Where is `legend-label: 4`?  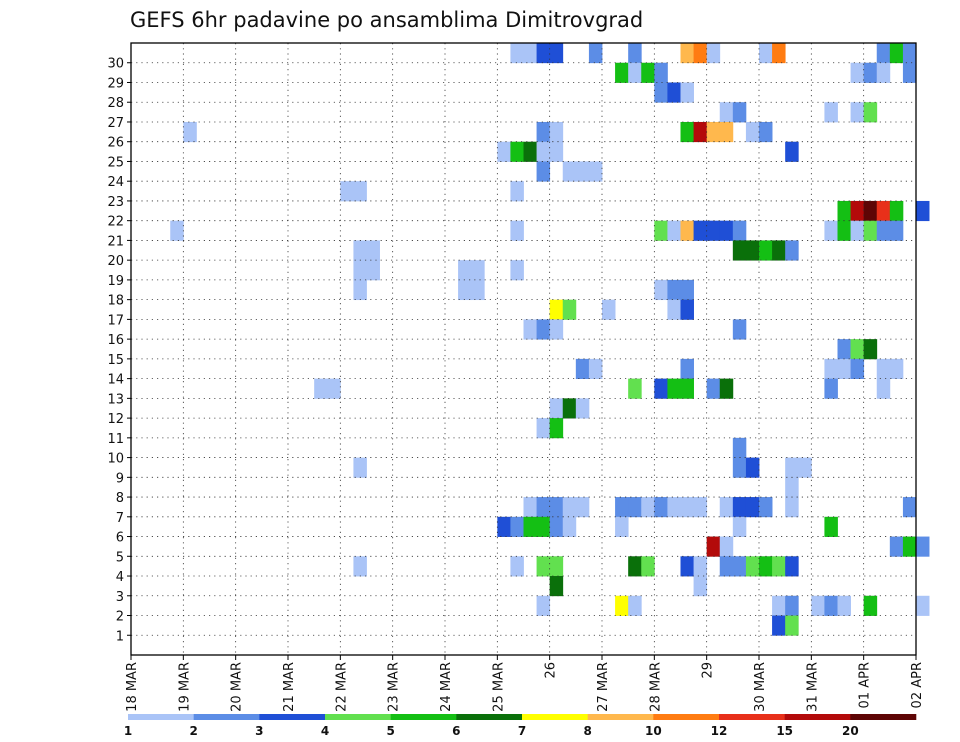
legend-label: 4 is located at coordinates (325, 731).